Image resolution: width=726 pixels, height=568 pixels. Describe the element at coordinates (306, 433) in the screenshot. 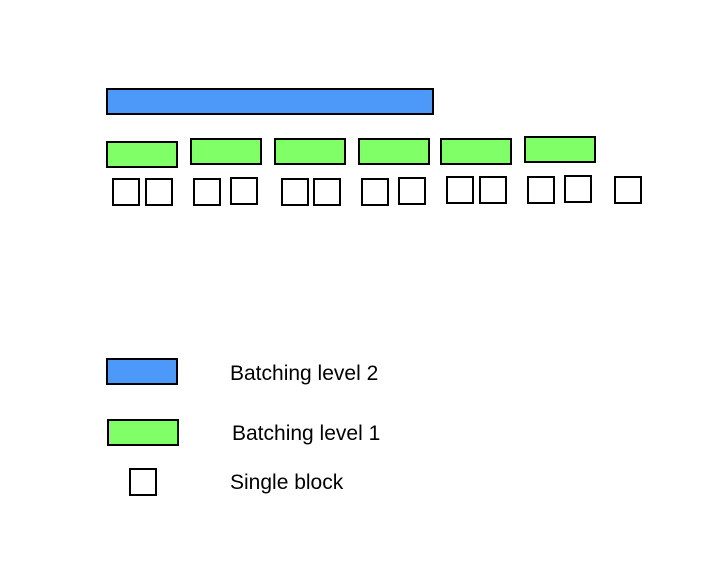

I see `legend-level1-label: Batching level 1` at that location.